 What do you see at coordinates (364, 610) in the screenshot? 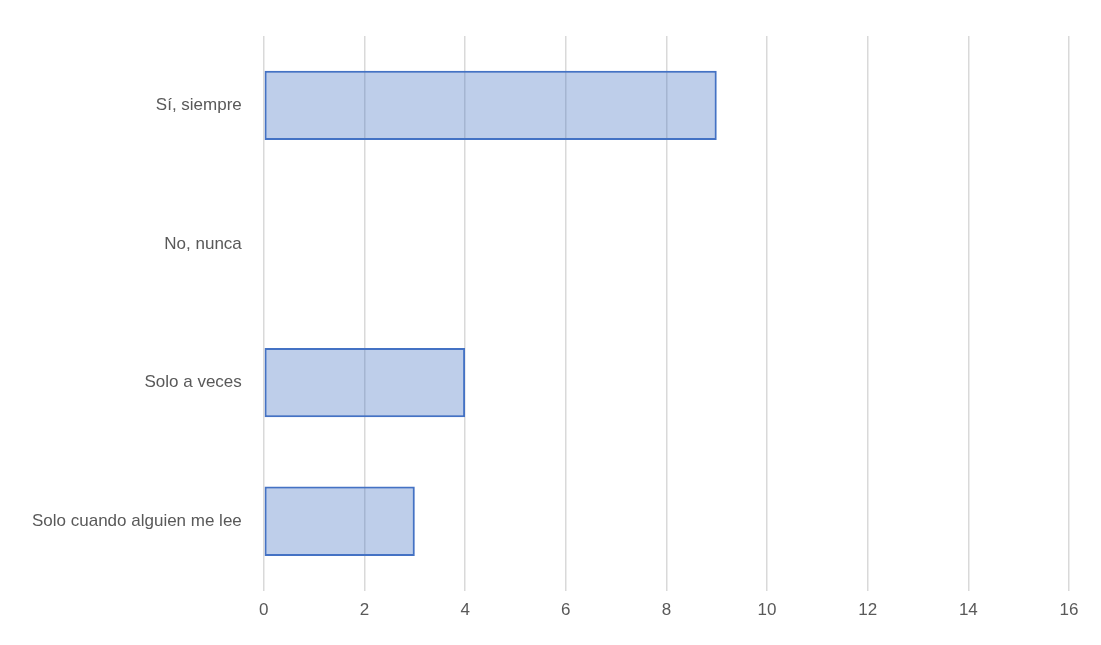
I see `x-tick-label: 2` at bounding box center [364, 610].